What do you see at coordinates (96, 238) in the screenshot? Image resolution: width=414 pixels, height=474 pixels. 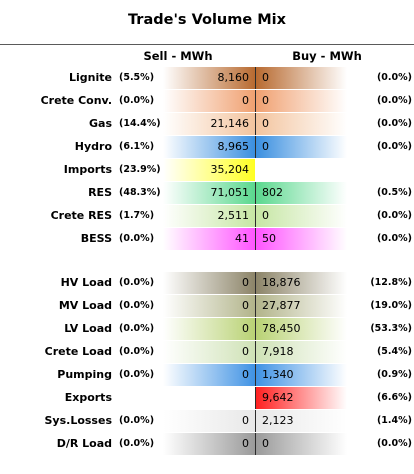 I see `row-label: BESS` at bounding box center [96, 238].